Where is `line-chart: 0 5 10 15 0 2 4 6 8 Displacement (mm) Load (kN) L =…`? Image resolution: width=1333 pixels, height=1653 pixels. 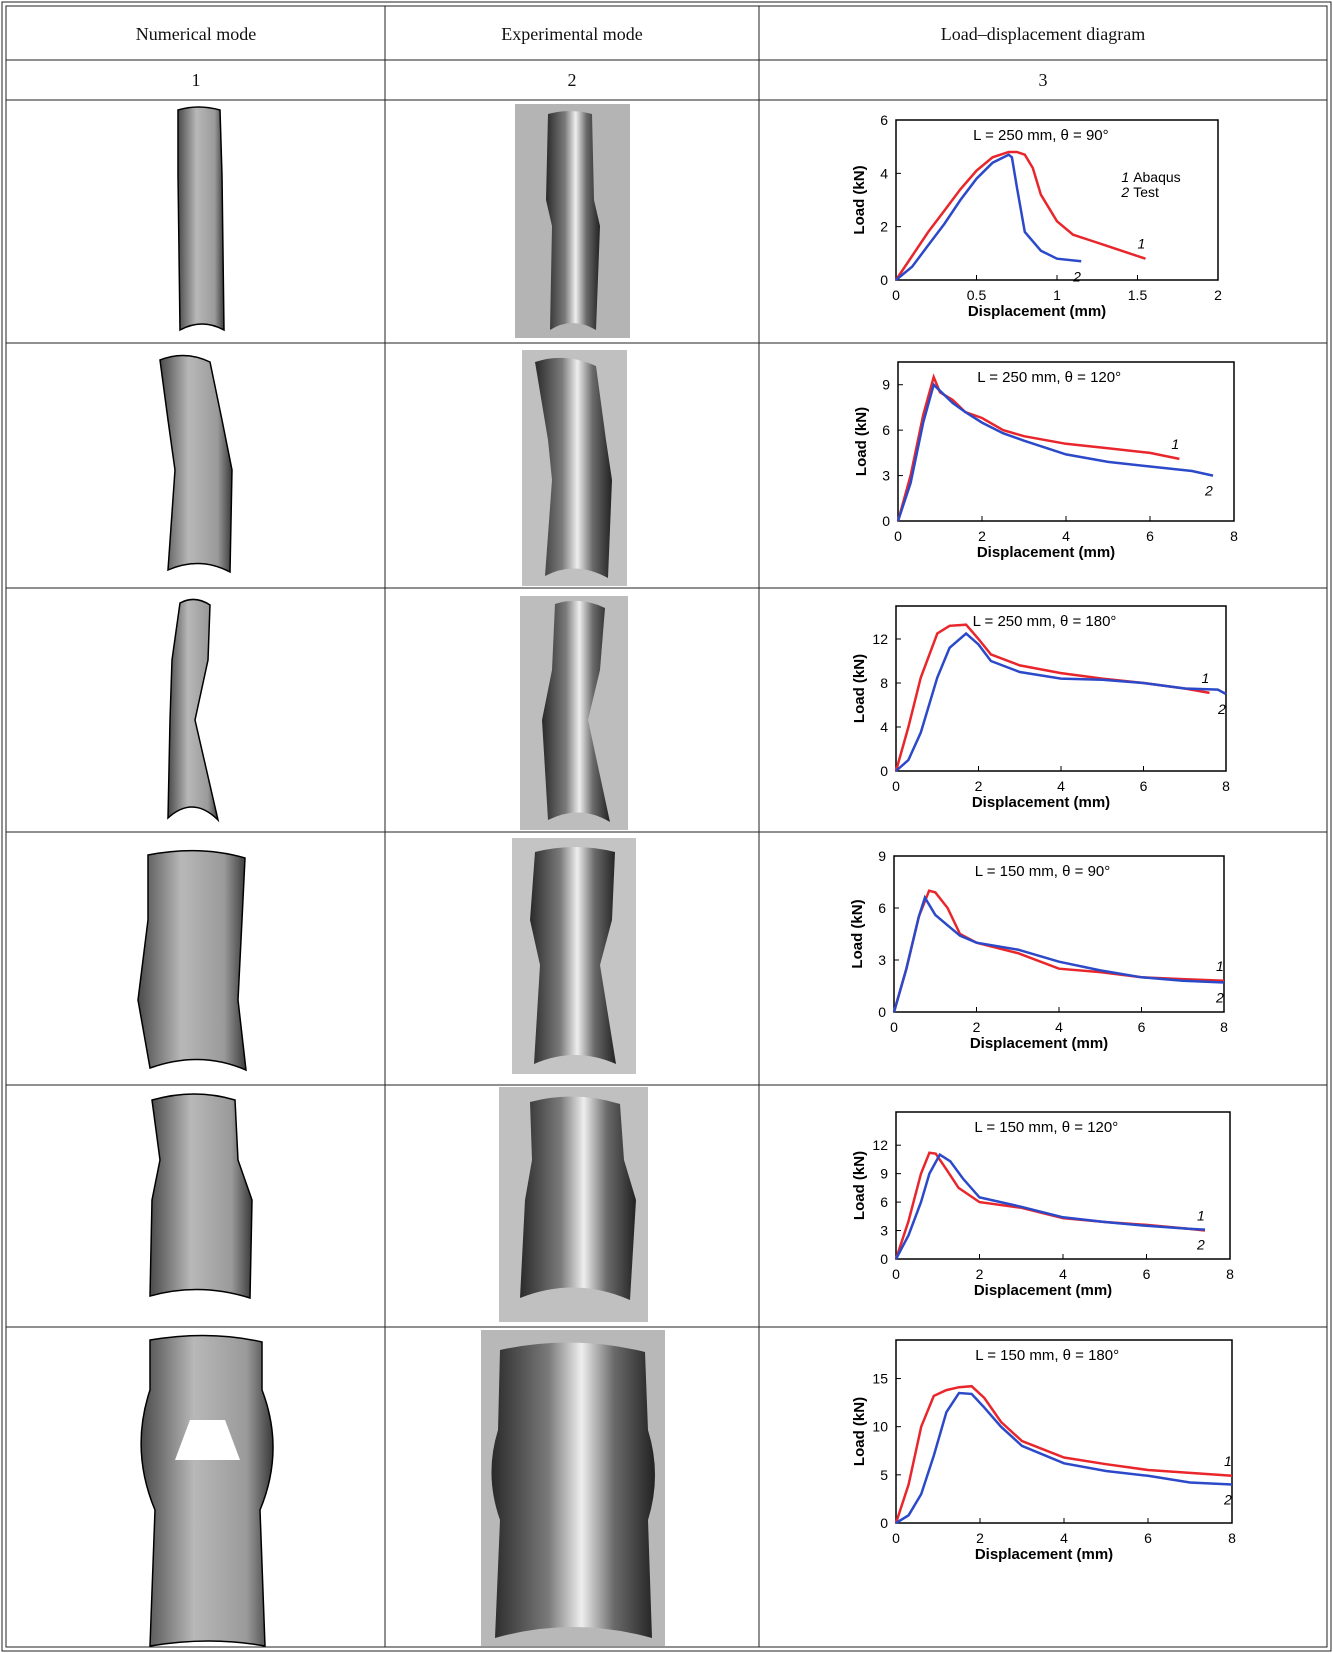
line-chart: 0 5 10 15 0 2 4 6 8 Displacement (mm) Load (kN) L =… is located at coordinates (1043, 1451).